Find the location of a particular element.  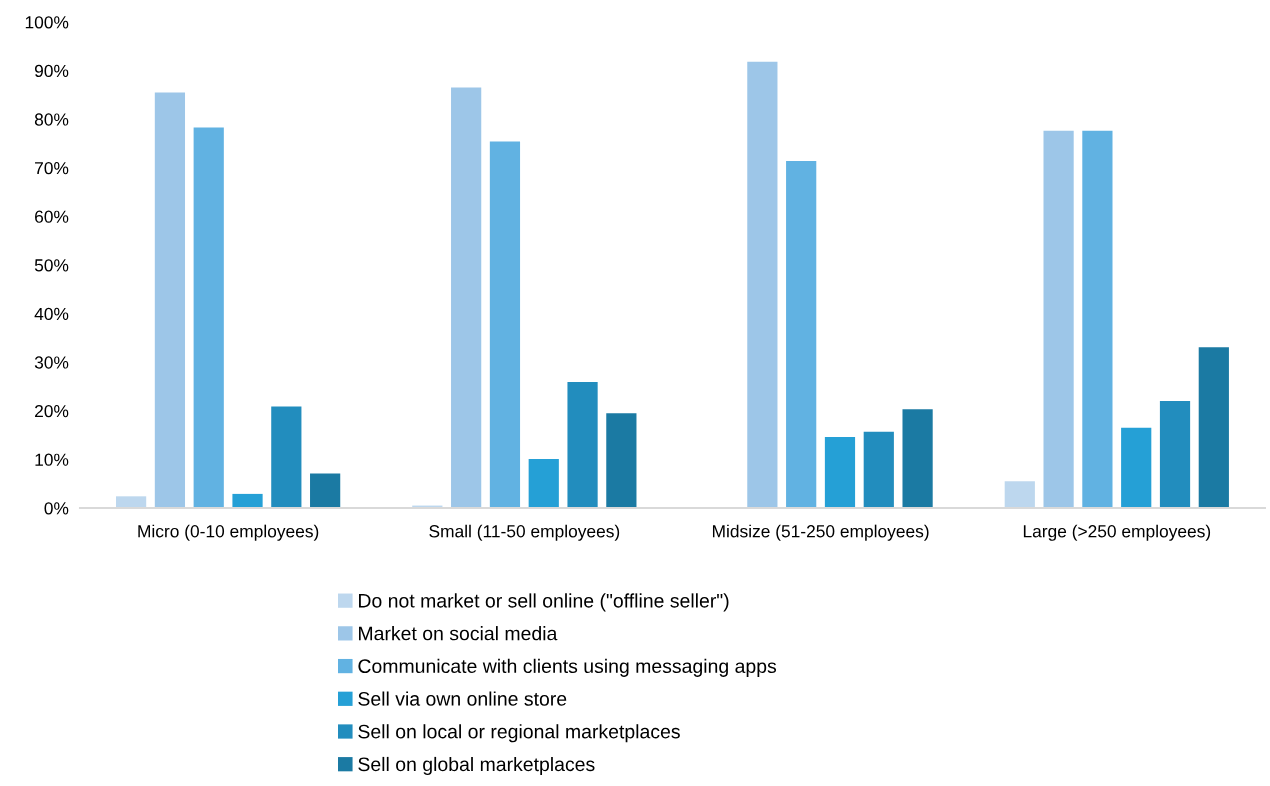

y-tick-label: 90% is located at coordinates (51, 71).